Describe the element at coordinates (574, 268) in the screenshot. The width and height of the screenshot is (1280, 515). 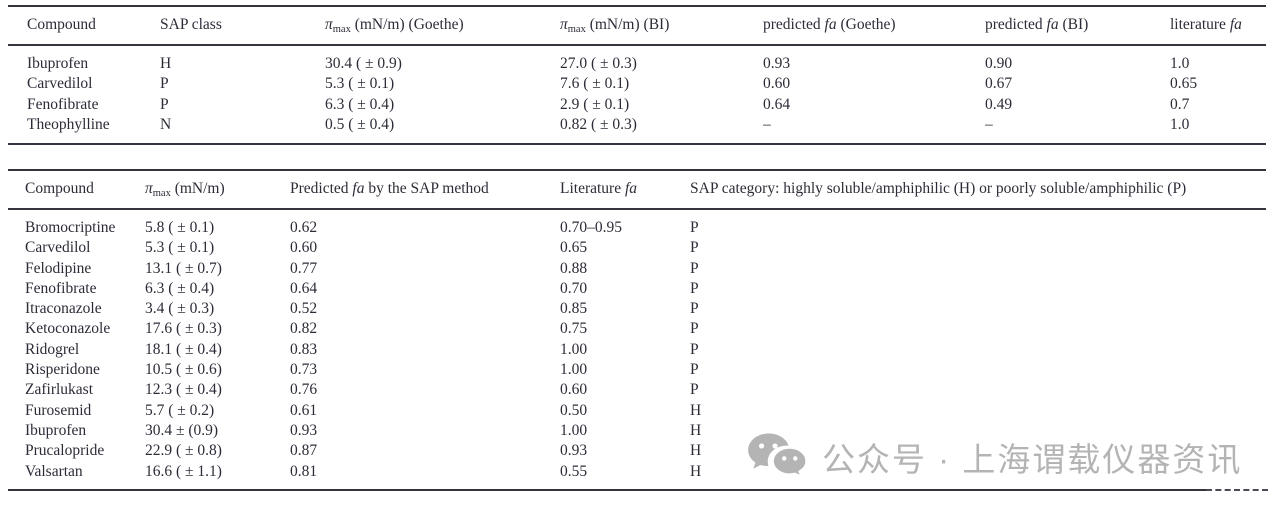
I see `table-cell: 0.88` at that location.